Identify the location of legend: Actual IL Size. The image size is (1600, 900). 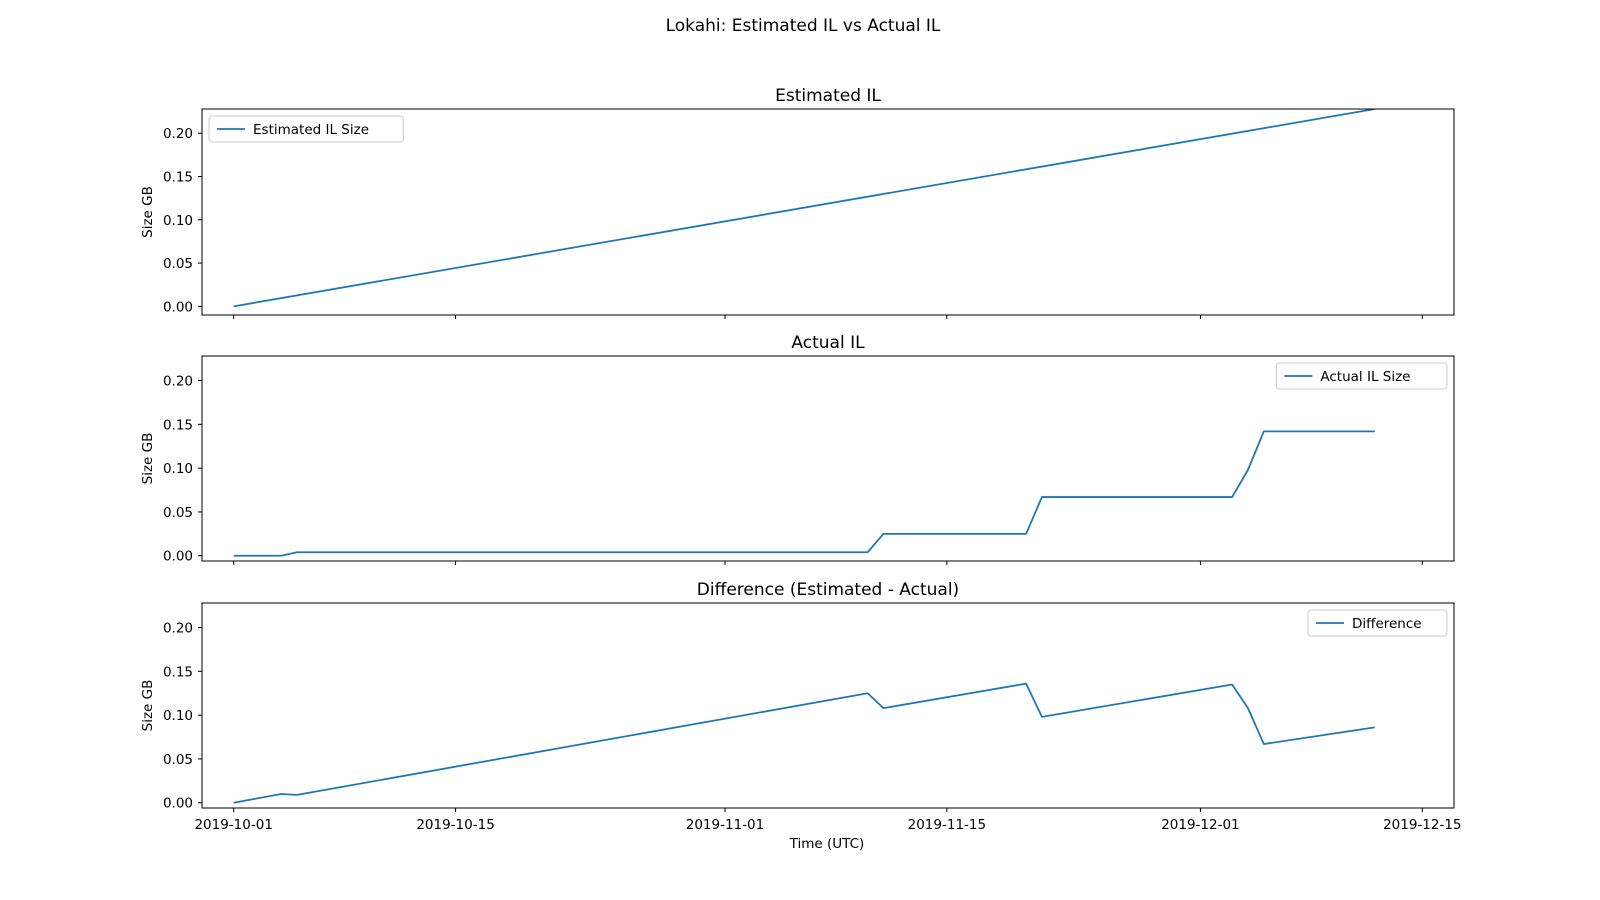
(1361, 376).